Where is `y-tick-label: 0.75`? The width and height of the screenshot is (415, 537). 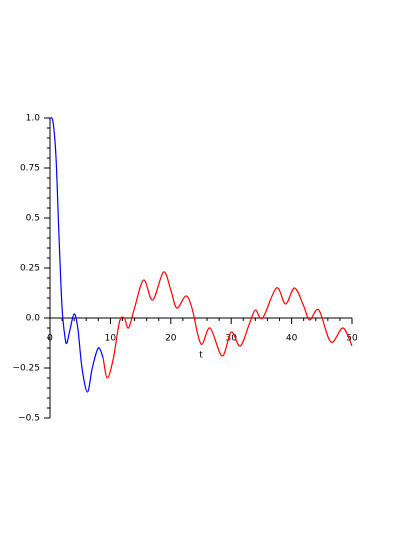 y-tick-label: 0.75 is located at coordinates (30, 169).